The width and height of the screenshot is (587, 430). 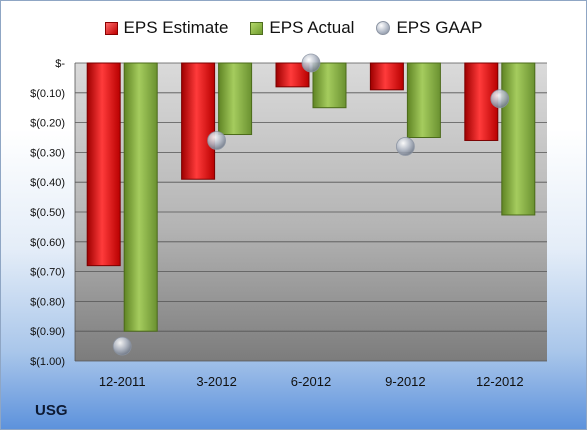 I want to click on y-tick-label: $(0.80), so click(x=47, y=302).